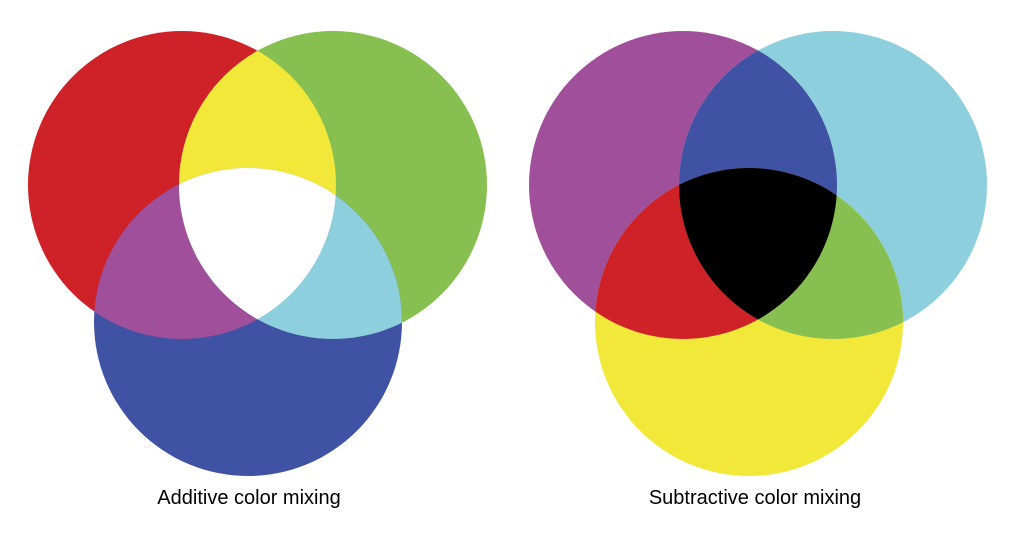 This screenshot has width=1024, height=542. Describe the element at coordinates (755, 498) in the screenshot. I see `subtractive-caption: Subtractive color mixing` at that location.